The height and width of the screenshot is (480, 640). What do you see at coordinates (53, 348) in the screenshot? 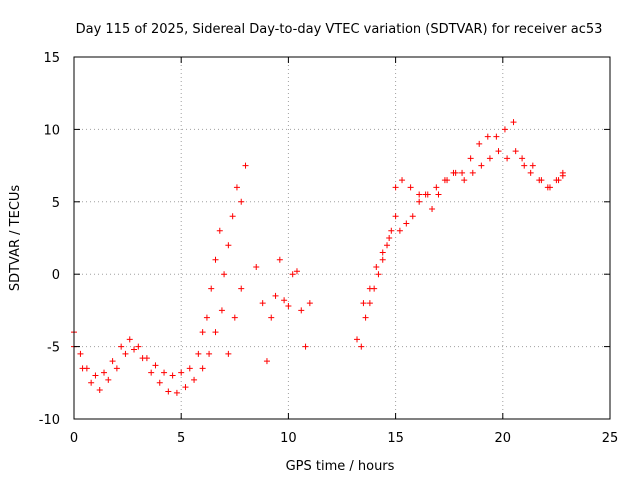
I see `y-tick-label: -5` at bounding box center [53, 348].